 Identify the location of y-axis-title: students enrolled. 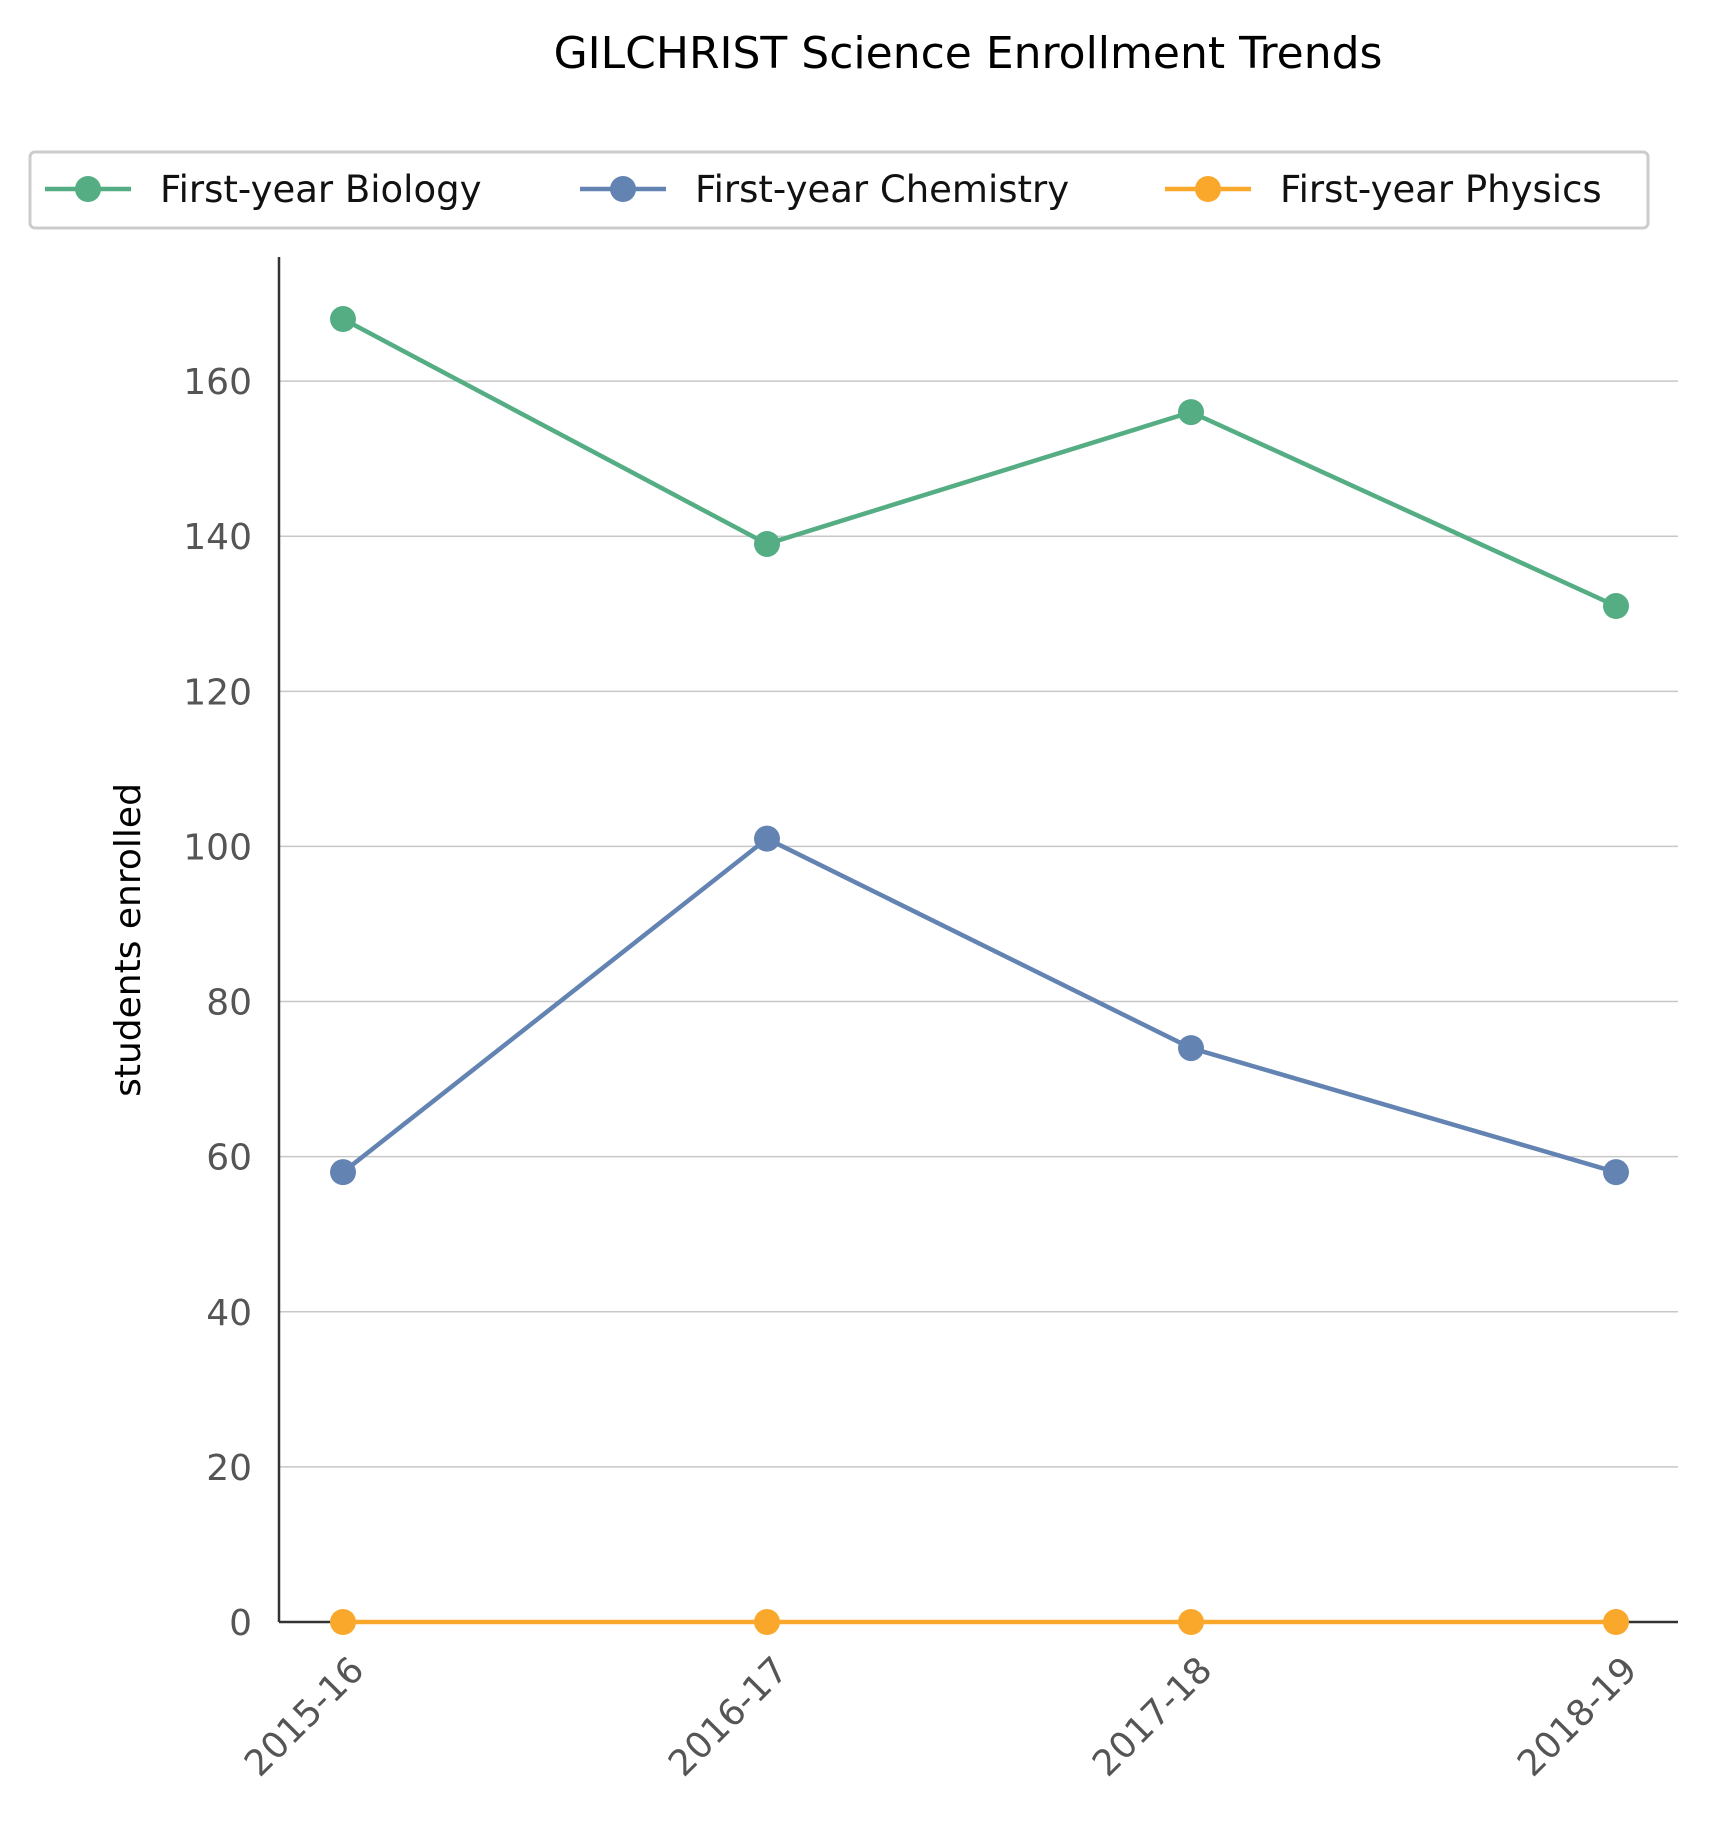
(128, 940).